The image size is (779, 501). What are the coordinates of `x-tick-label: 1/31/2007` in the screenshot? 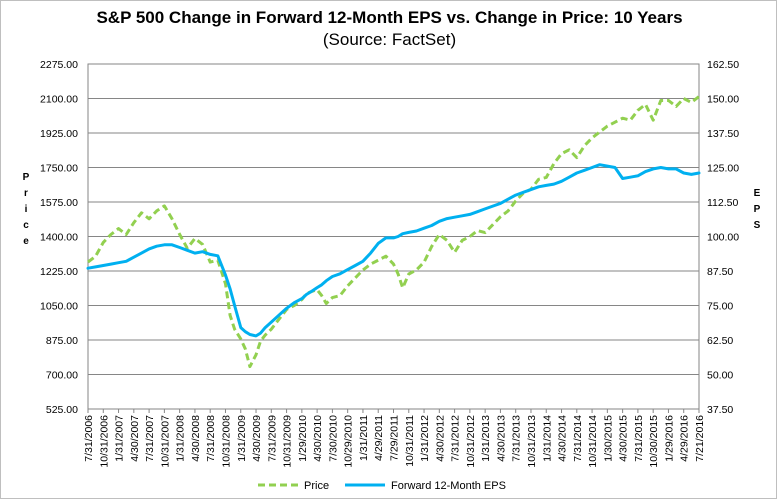 It's located at (120, 438).